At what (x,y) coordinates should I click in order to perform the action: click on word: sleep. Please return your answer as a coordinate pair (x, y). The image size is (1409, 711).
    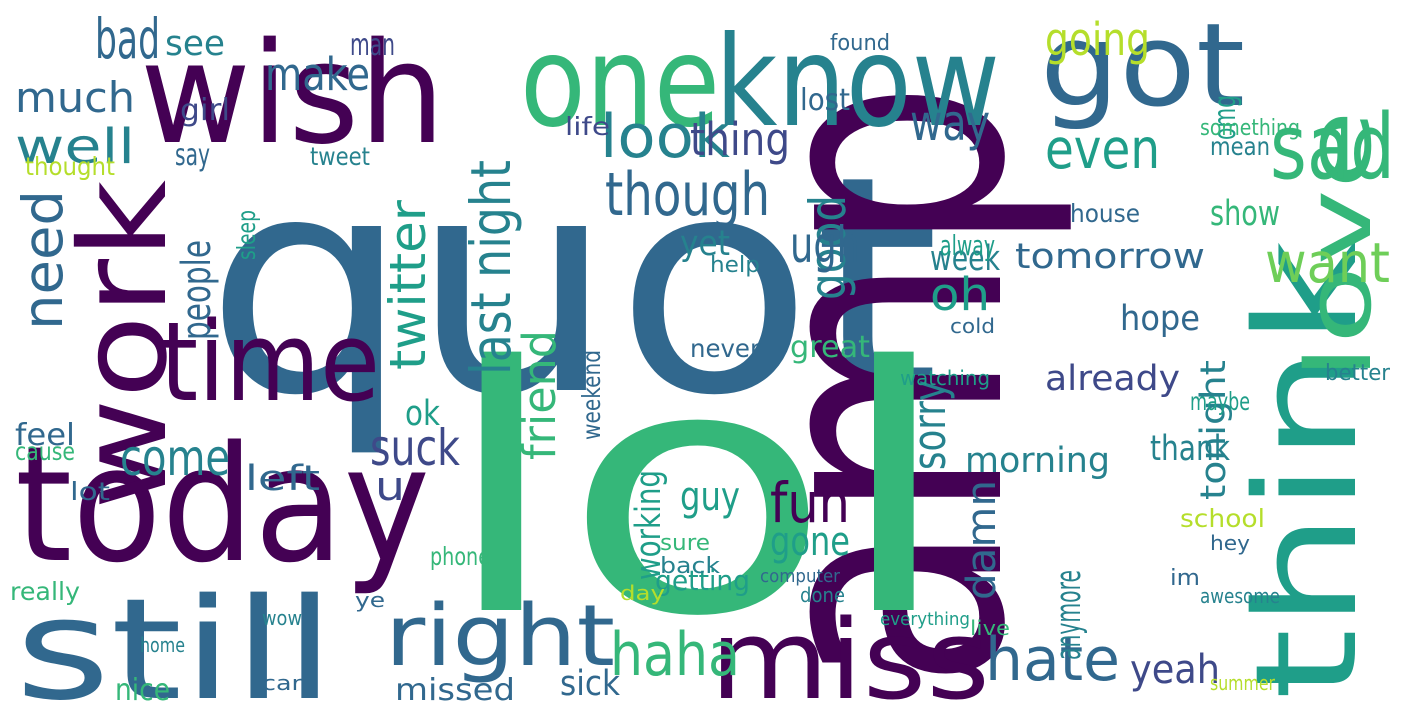
    Looking at the image, I should click on (246, 235).